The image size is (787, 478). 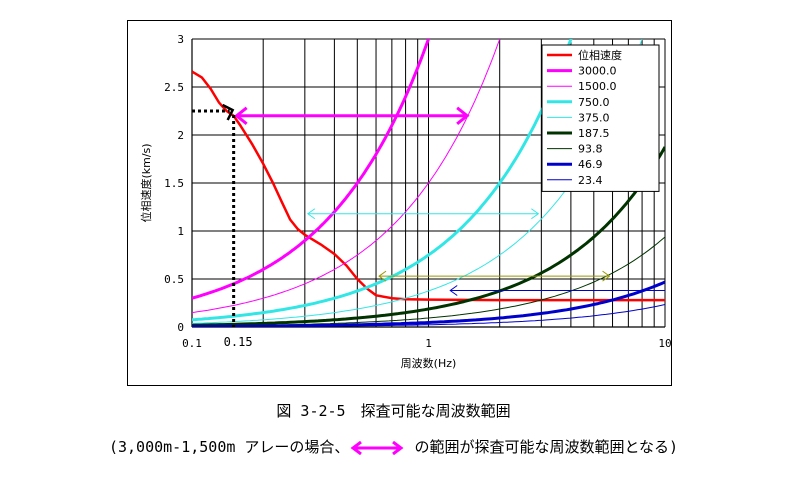 I want to click on figure-caption-text: 図 3-2-5 探査可能な周波数範囲, so click(x=393, y=411).